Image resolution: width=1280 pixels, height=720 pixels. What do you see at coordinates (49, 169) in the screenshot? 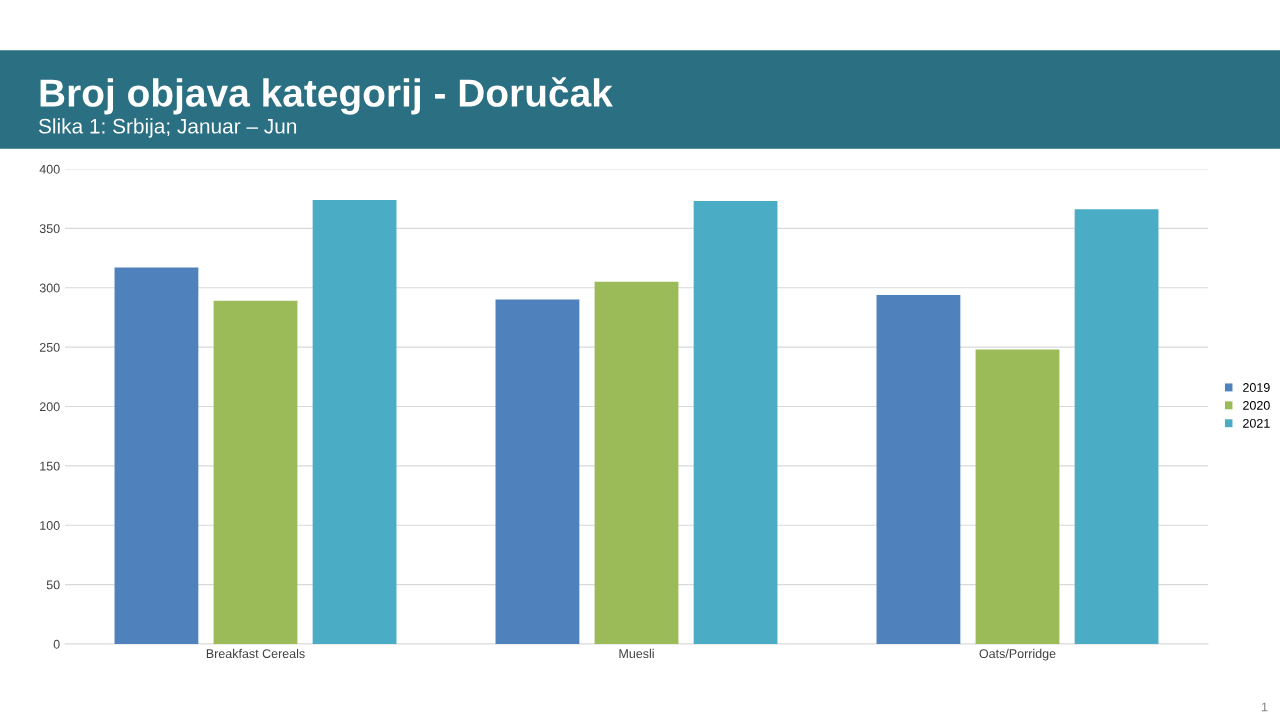
I see `y-tick-label: 400` at bounding box center [49, 169].